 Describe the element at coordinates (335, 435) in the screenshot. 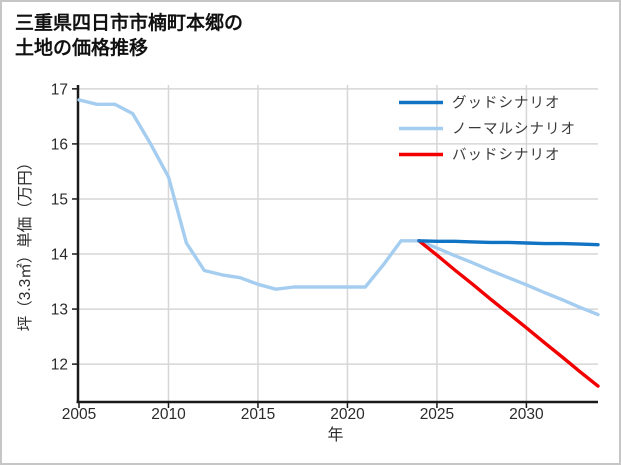

I see `x-axis-label: 年` at that location.